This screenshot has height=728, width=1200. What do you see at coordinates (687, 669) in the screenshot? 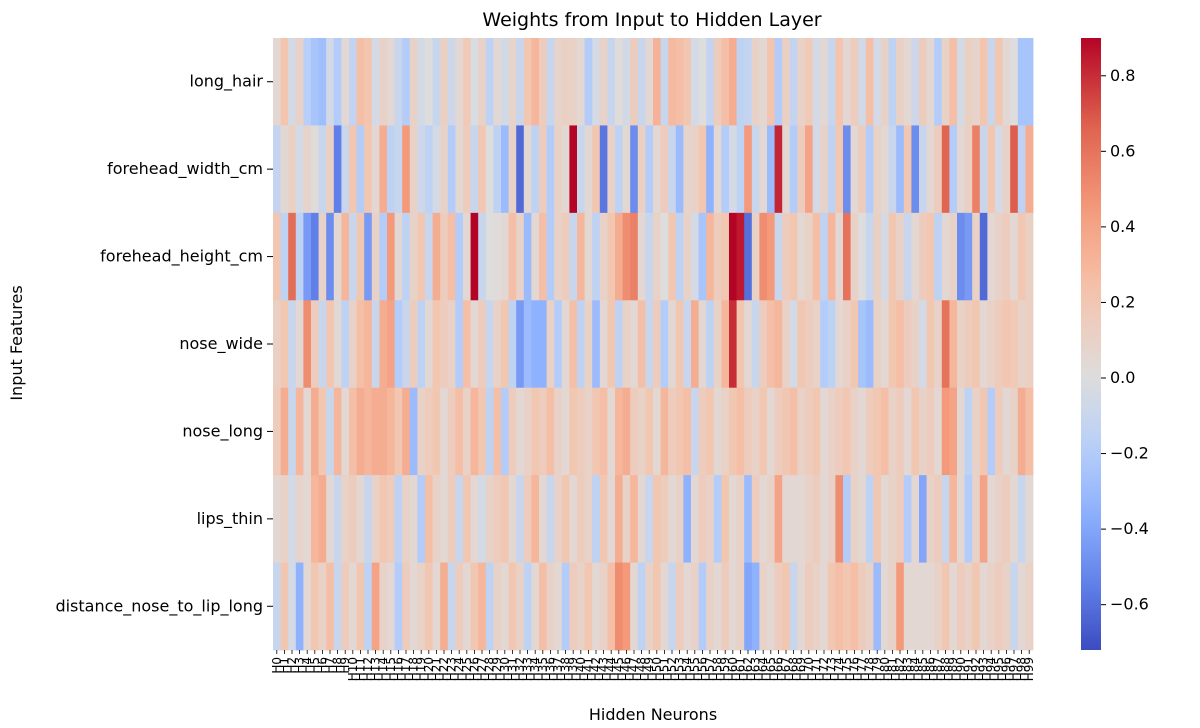
I see `x-tick-label: H54` at bounding box center [687, 669].